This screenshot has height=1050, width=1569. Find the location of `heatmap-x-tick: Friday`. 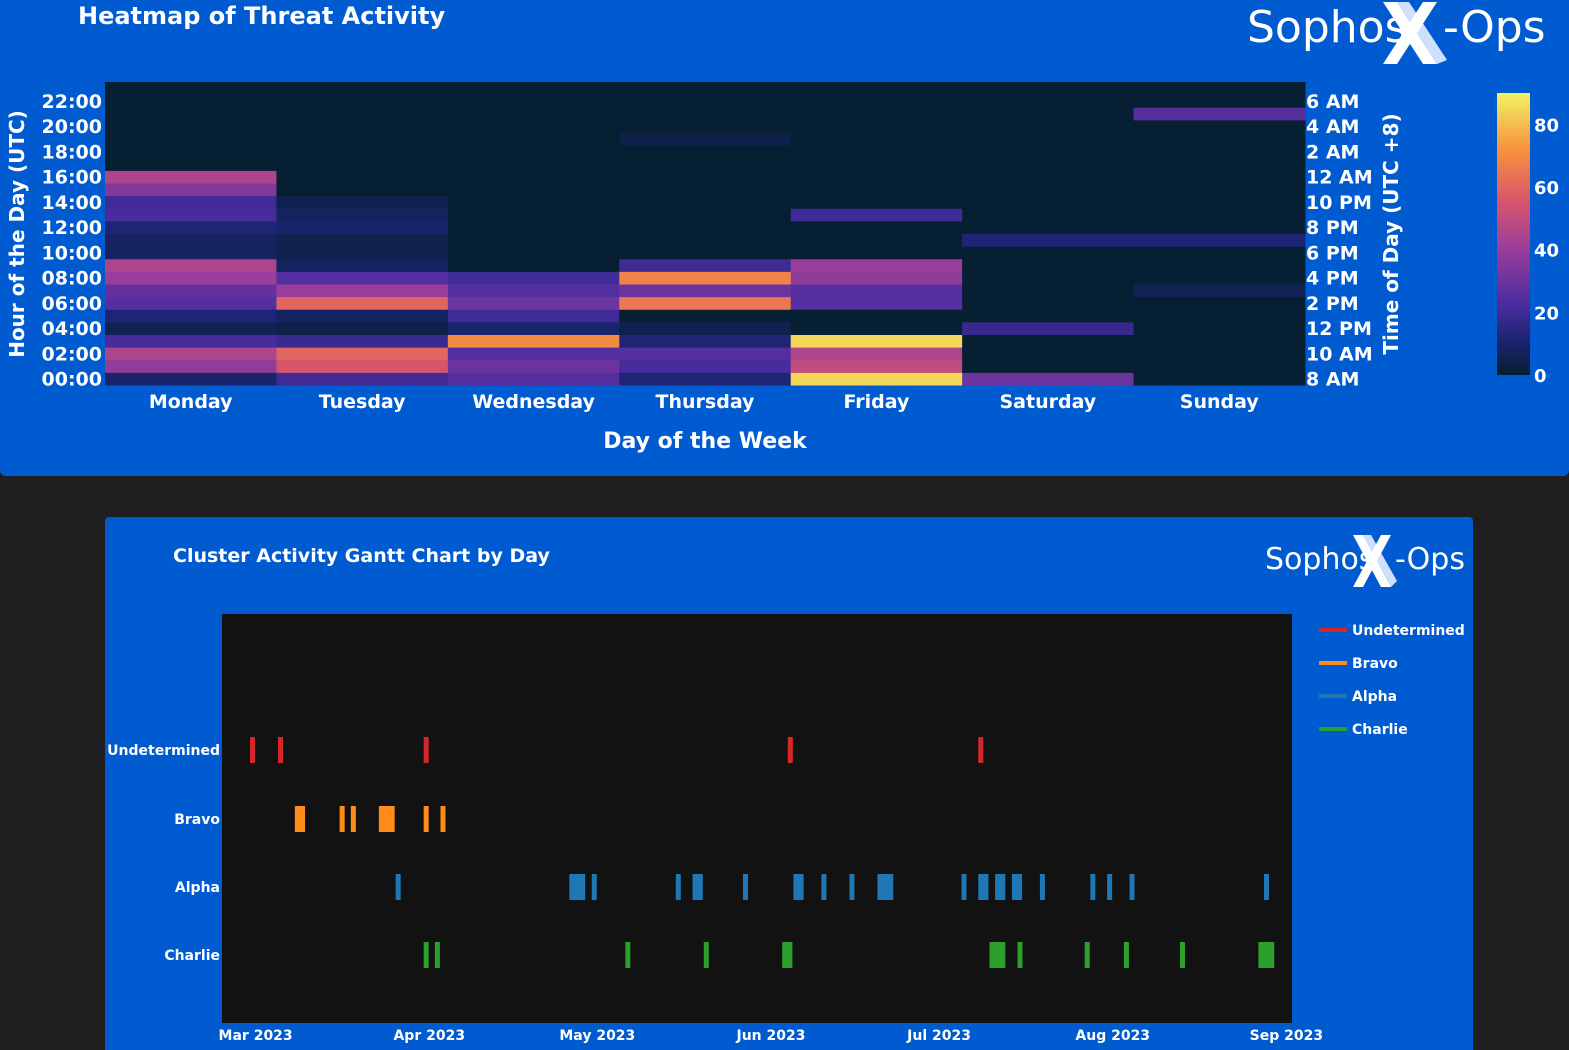

heatmap-x-tick: Friday is located at coordinates (876, 402).